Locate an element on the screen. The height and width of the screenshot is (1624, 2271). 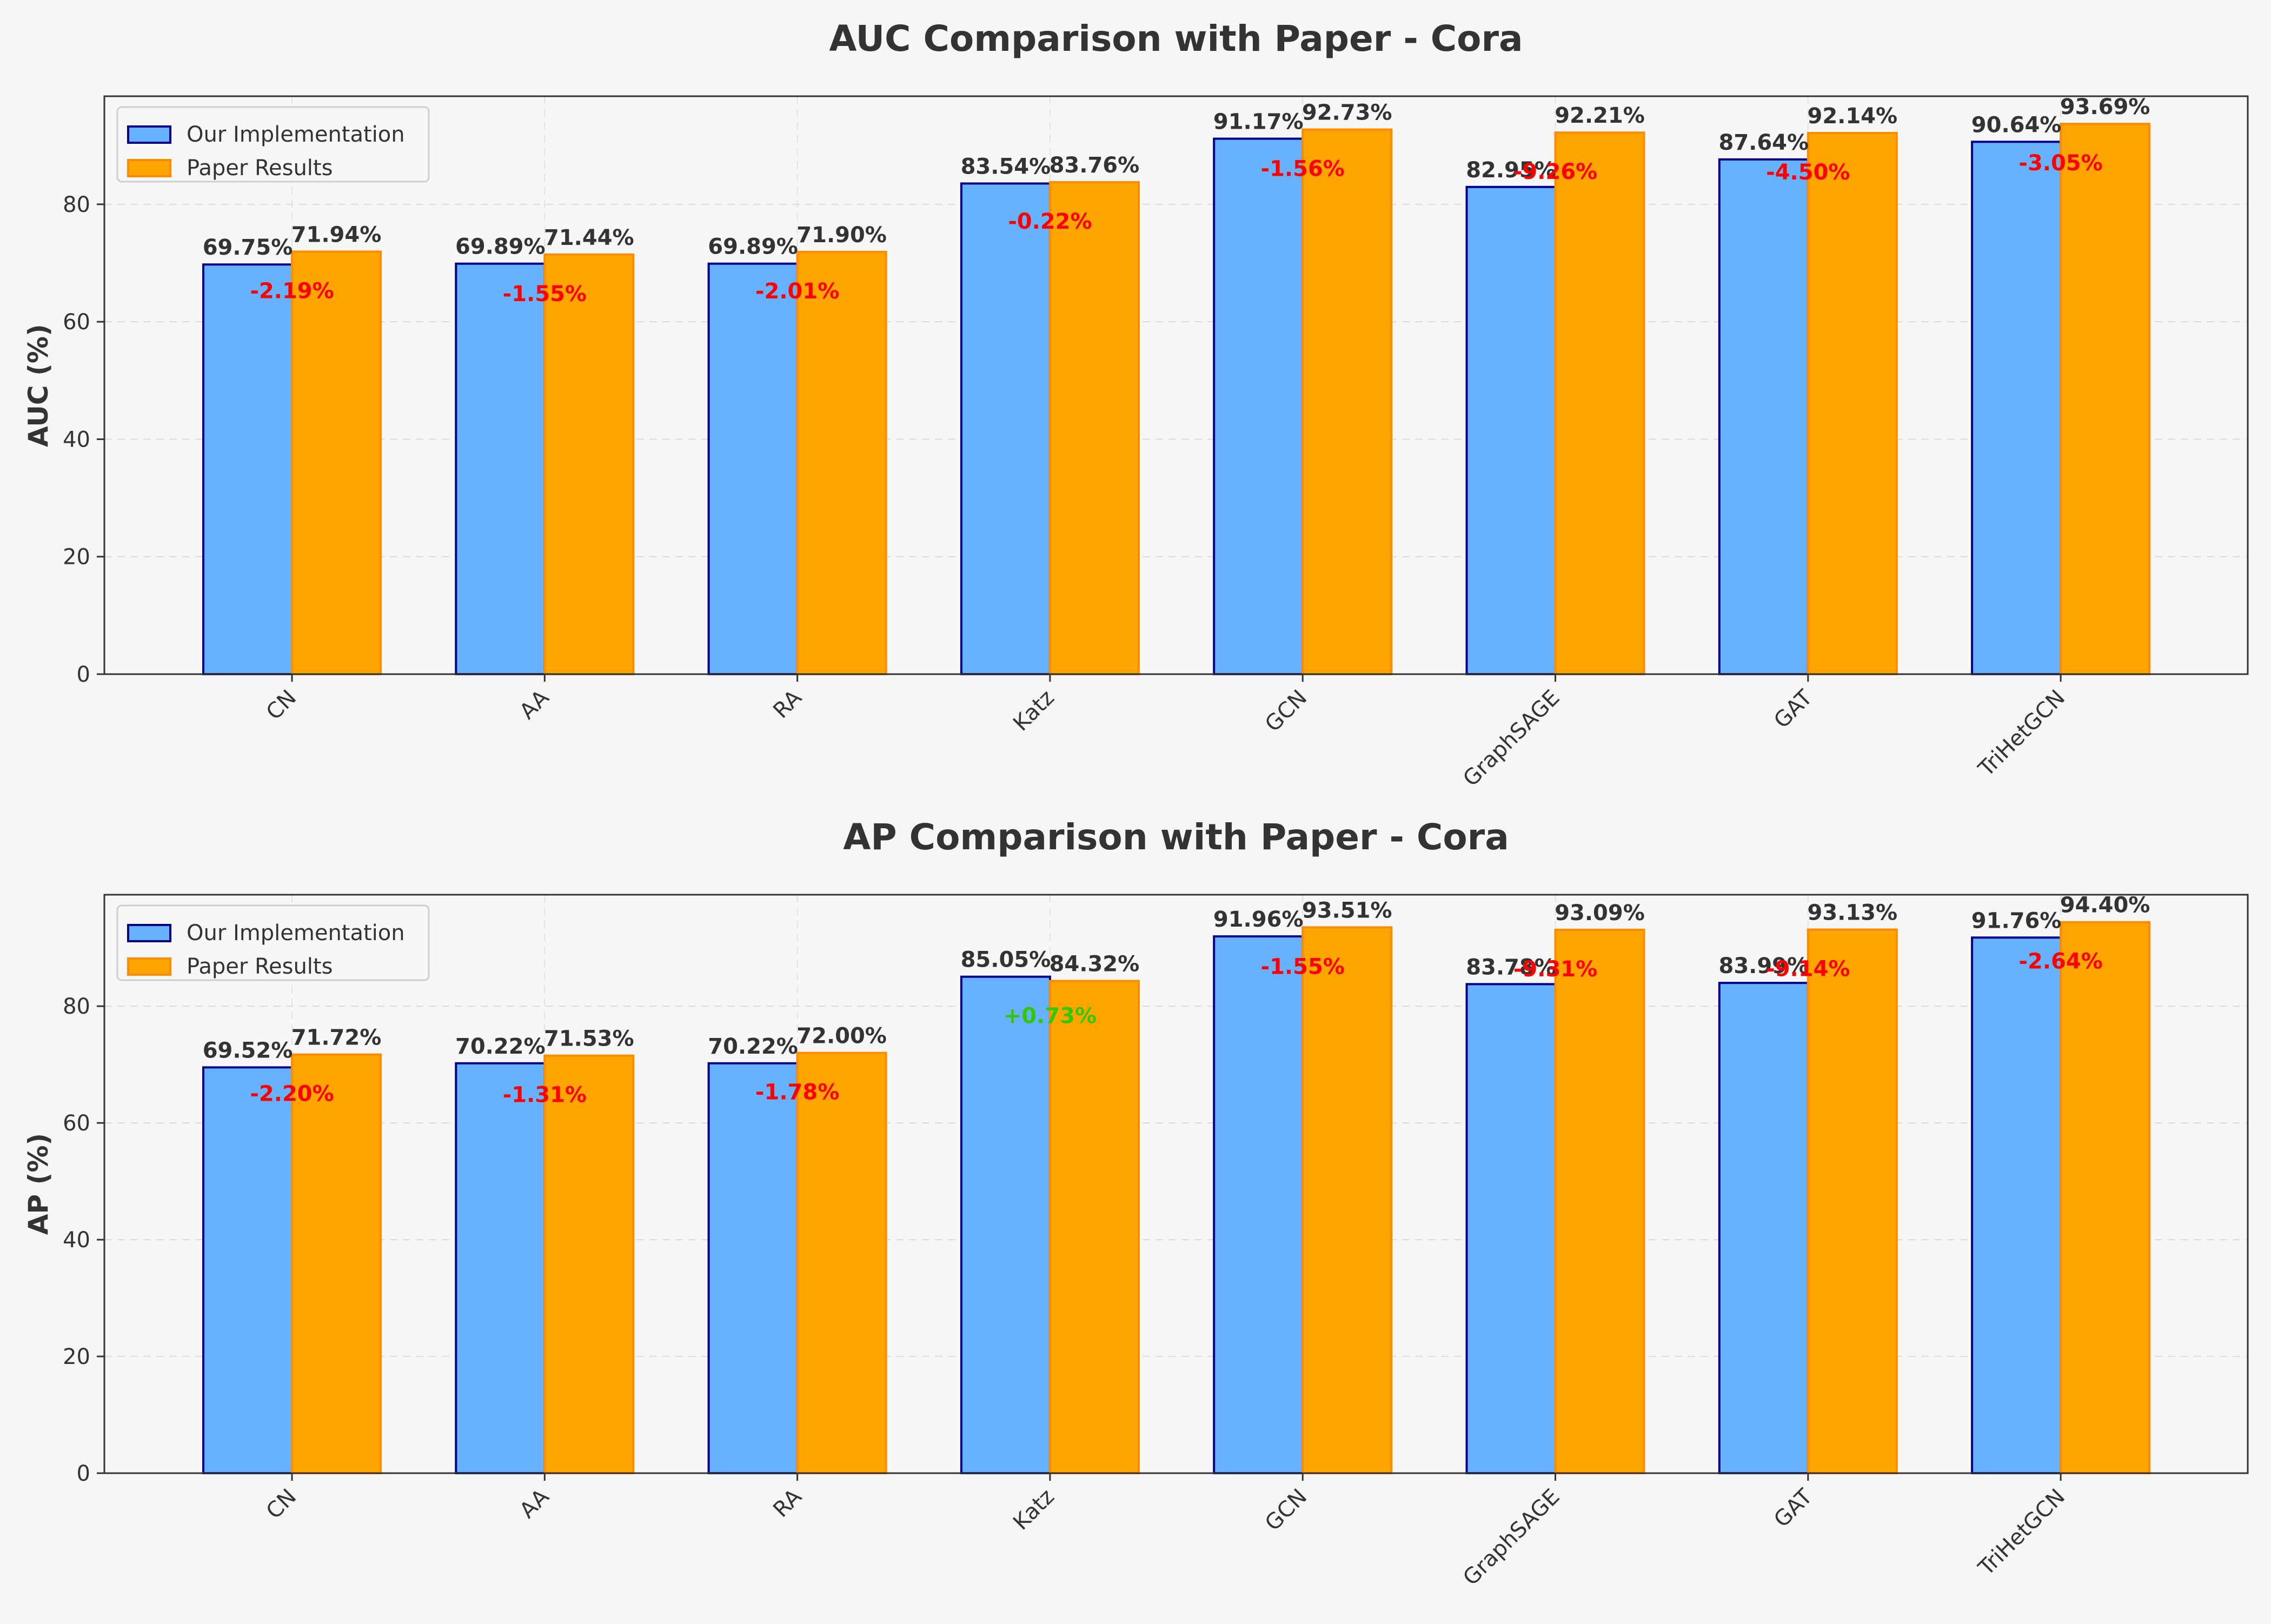
chart2-y-tick-label: 0 is located at coordinates (83, 1473).